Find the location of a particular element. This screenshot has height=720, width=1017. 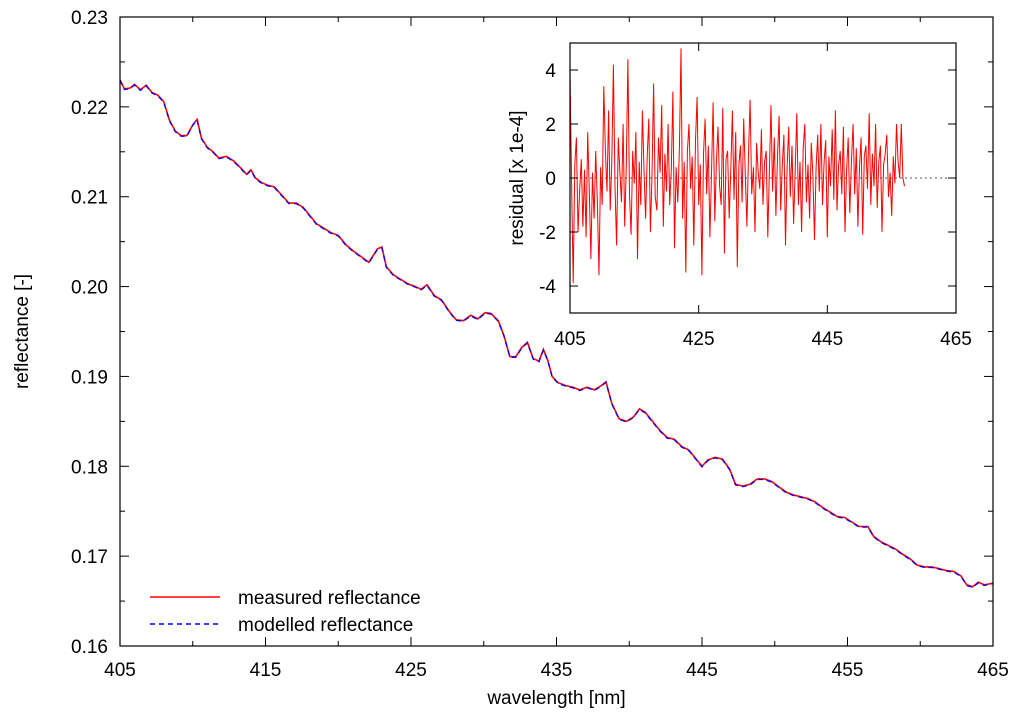

y-tick-label: 0.21 is located at coordinates (89, 198).